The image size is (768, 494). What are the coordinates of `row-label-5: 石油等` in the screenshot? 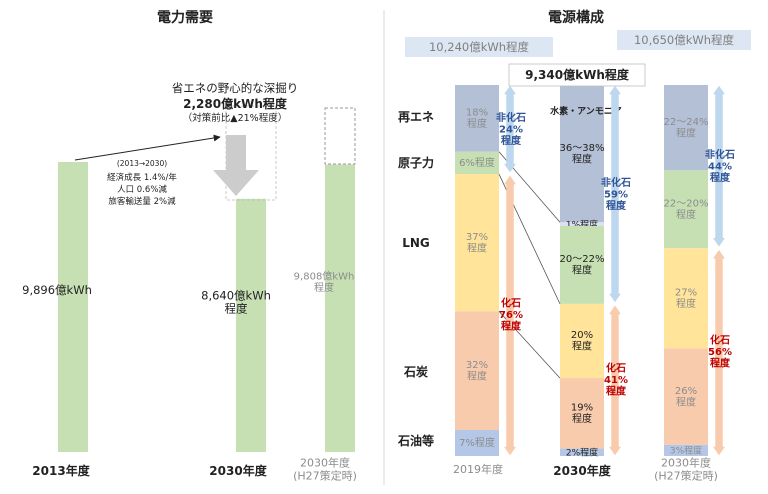 It's located at (415, 440).